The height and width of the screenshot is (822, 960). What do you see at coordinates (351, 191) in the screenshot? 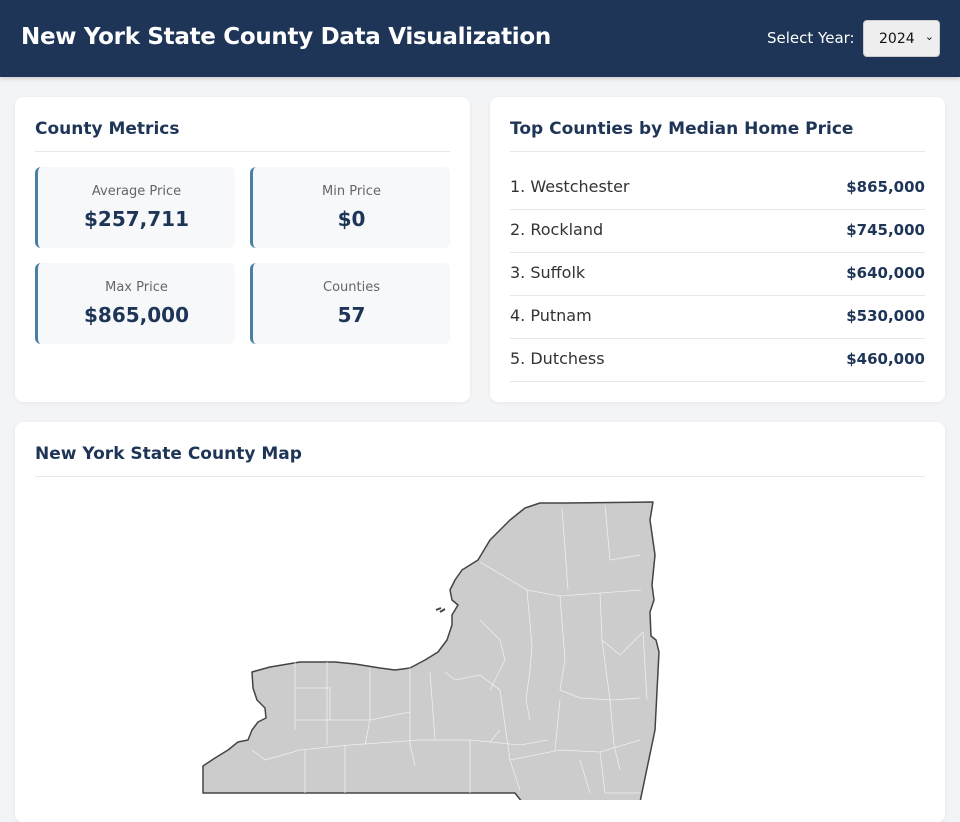
I see `metric-label: Min Price` at bounding box center [351, 191].